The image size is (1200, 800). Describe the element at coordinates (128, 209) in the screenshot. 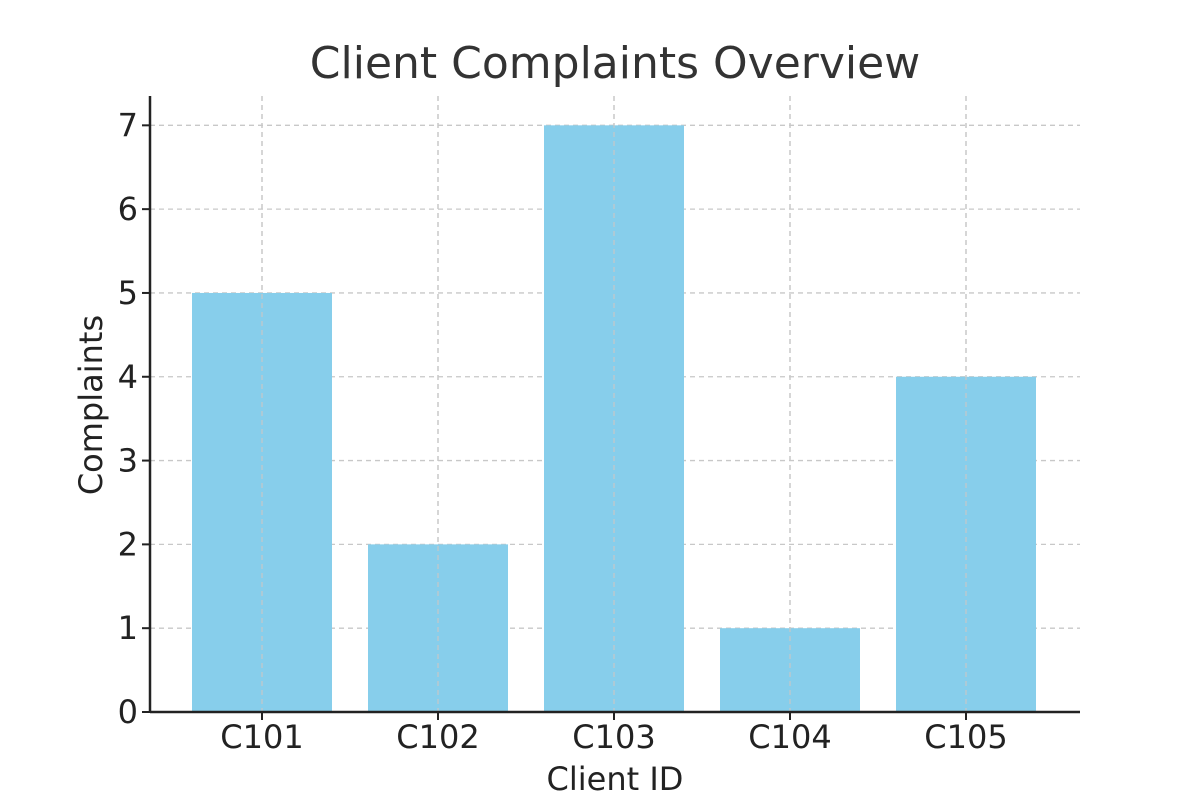

I see `y-tick-label: 6` at that location.